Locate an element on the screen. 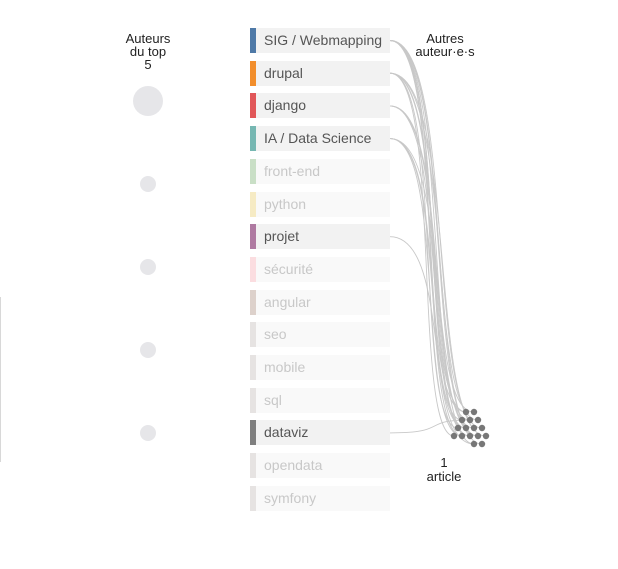  tag-row: symfony is located at coordinates (320, 498).